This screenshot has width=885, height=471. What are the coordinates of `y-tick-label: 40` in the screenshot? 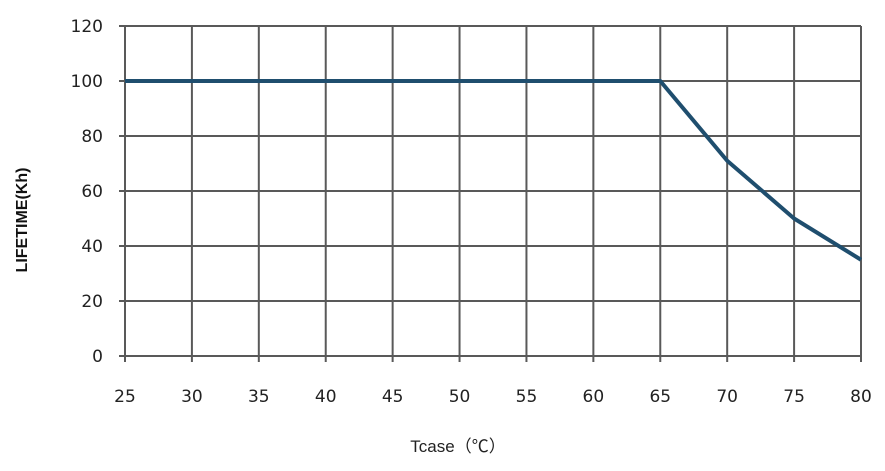 It's located at (92, 247).